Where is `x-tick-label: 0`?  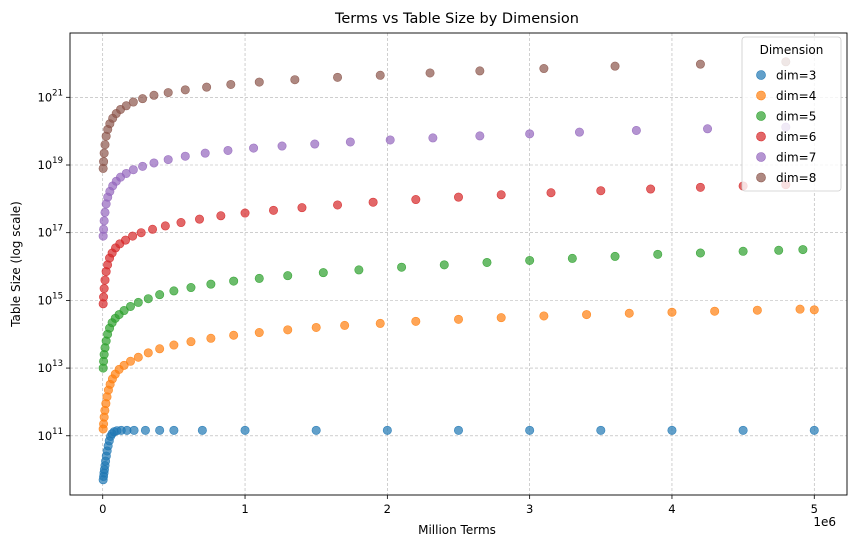
x-tick-label: 0 is located at coordinates (102, 509).